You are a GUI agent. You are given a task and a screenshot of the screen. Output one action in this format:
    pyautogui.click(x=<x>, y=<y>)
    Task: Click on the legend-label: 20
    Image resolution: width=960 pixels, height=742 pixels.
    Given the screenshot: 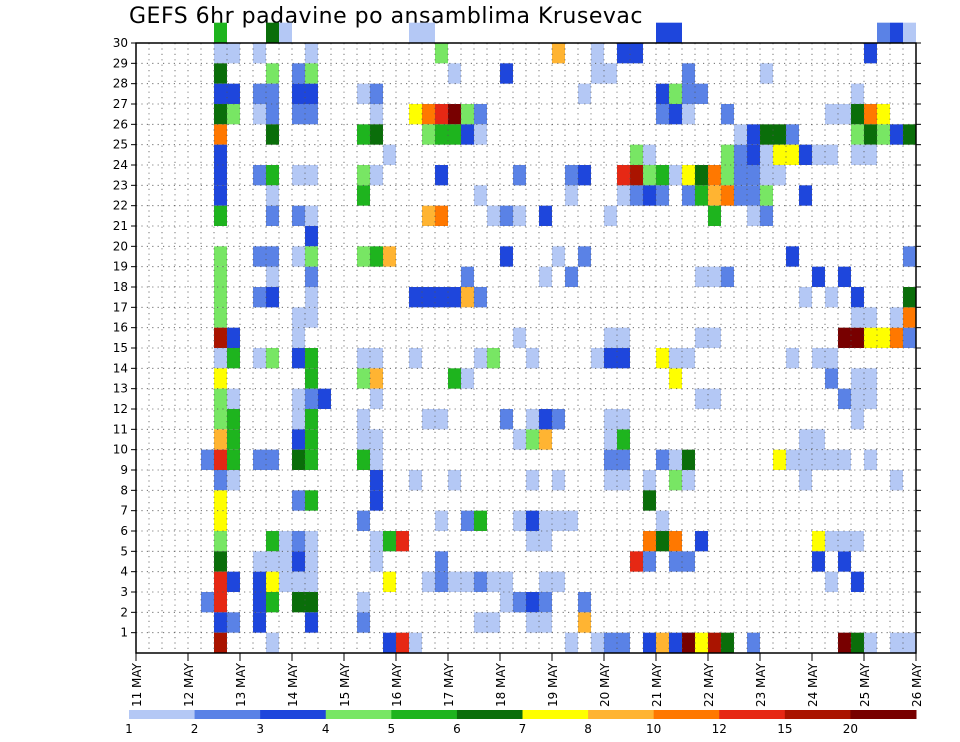 What is the action you would take?
    pyautogui.click(x=850, y=729)
    